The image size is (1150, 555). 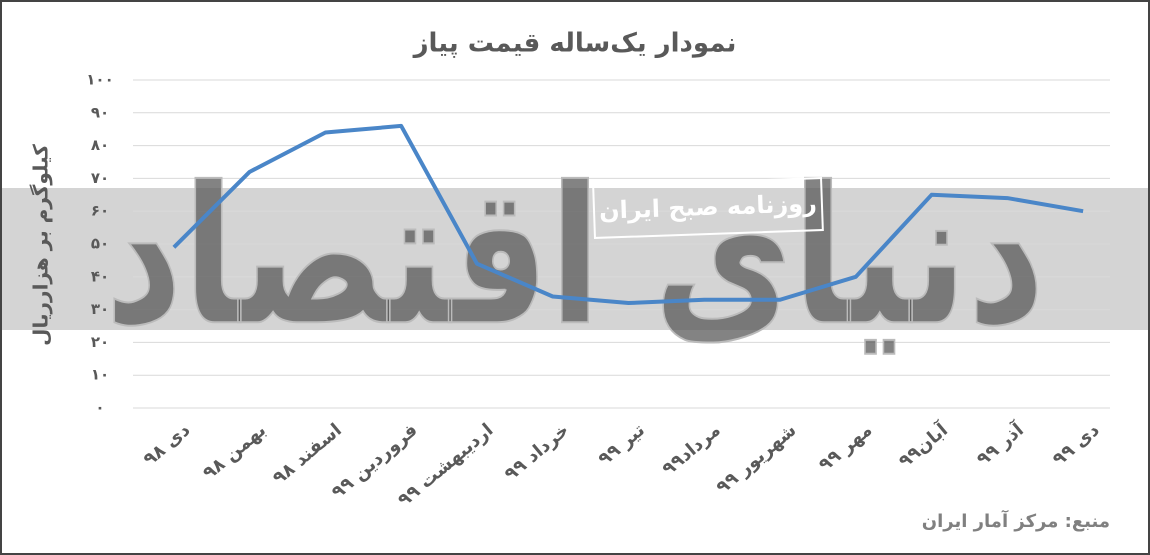 I want to click on y-tick-label: ۵۰, so click(x=100, y=244).